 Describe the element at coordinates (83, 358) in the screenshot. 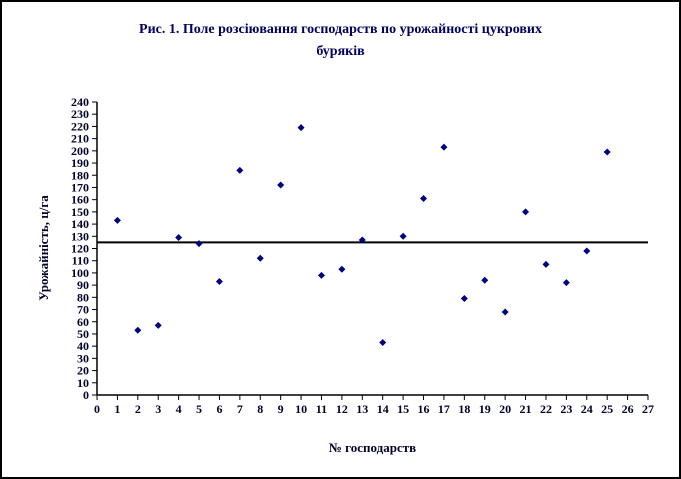

I see `y-tick-label: 30` at that location.